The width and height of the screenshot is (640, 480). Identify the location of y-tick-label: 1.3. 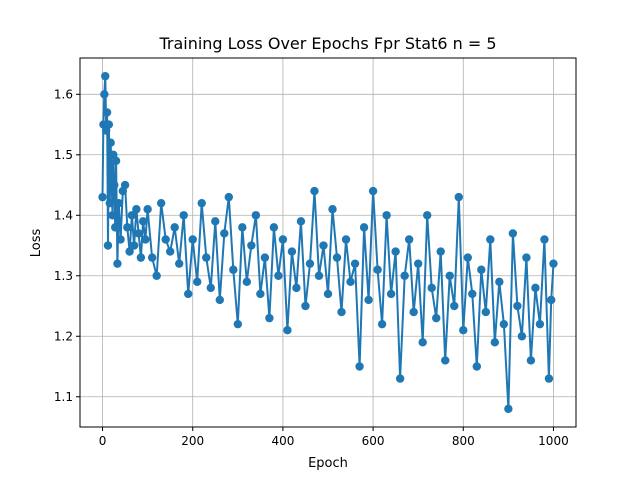
(63, 276).